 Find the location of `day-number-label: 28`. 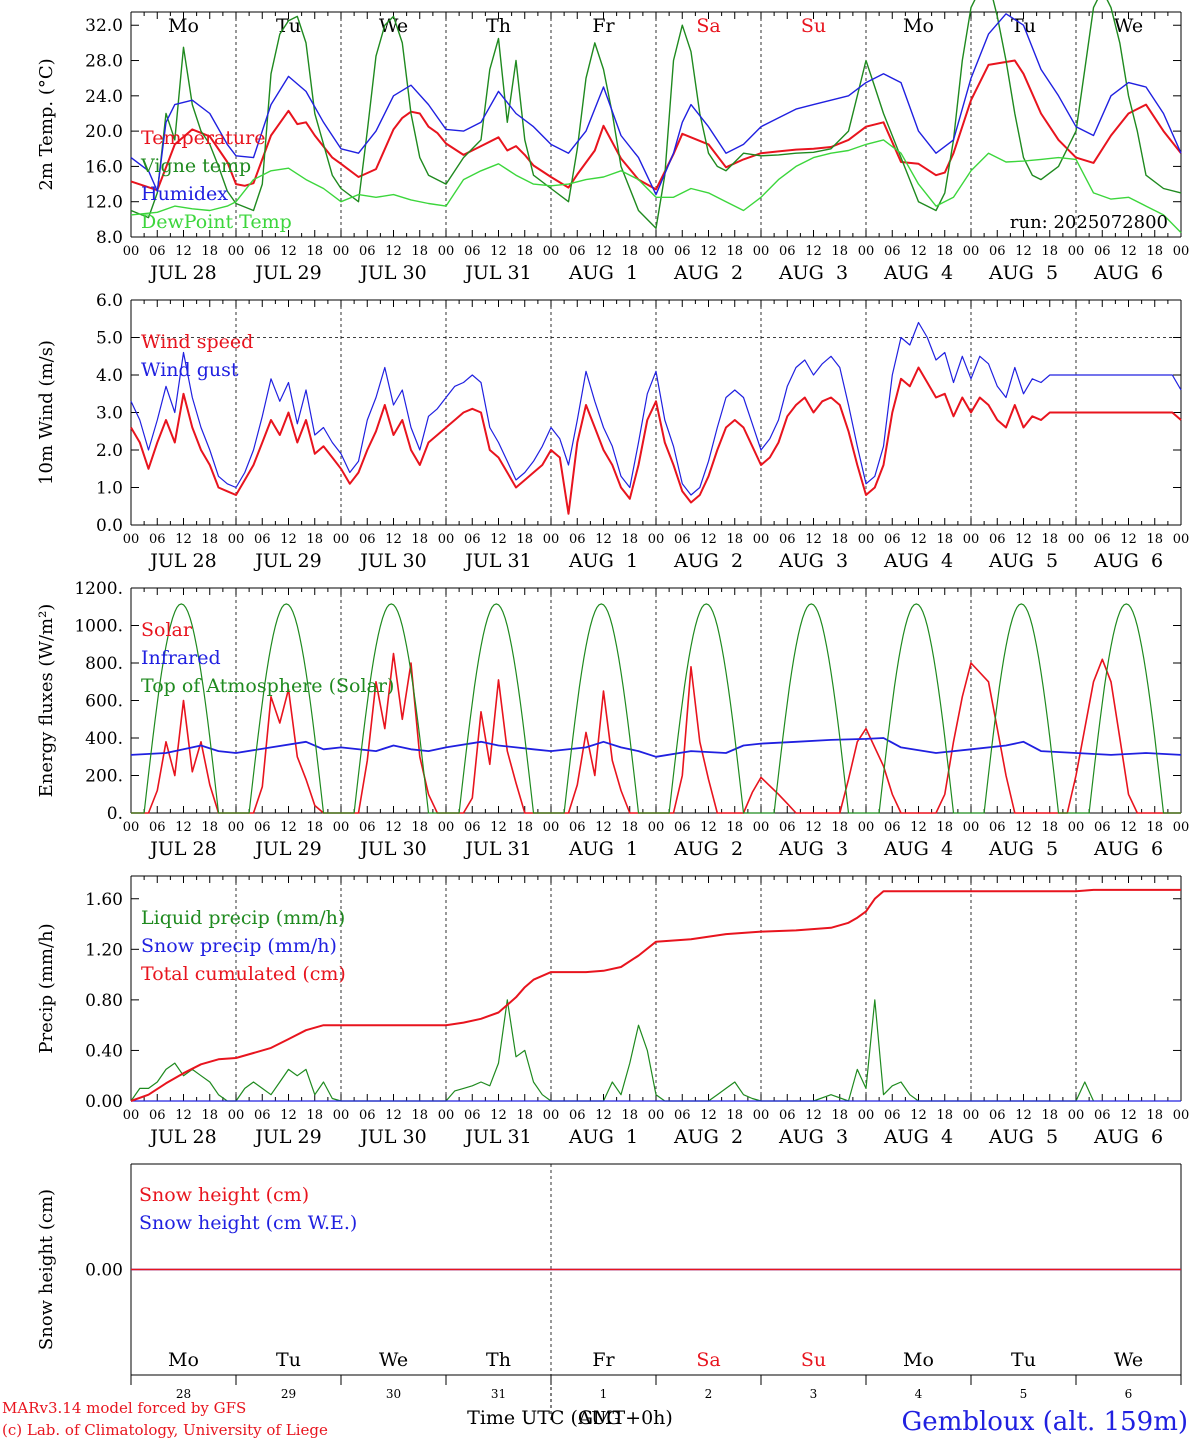

day-number-label: 28 is located at coordinates (183, 1394).